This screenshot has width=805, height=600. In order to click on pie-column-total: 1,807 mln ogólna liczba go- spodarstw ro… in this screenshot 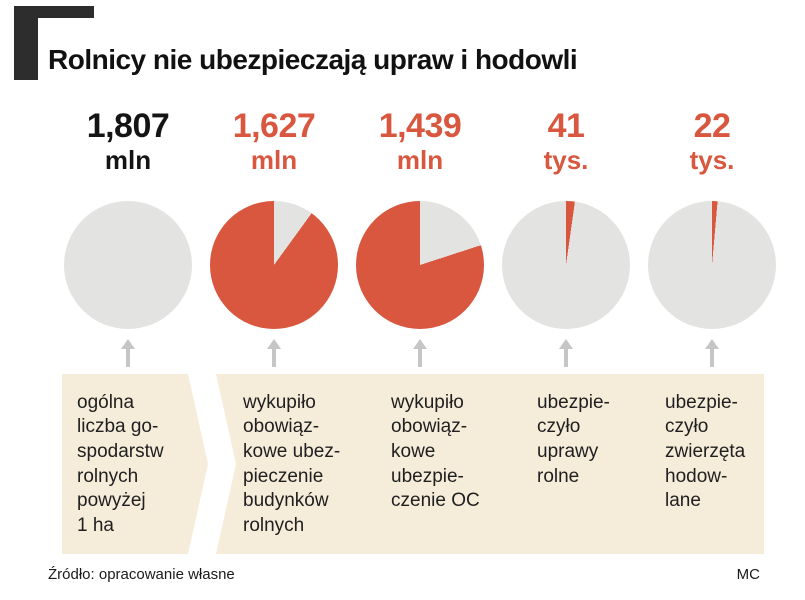, I will do `click(128, 323)`.